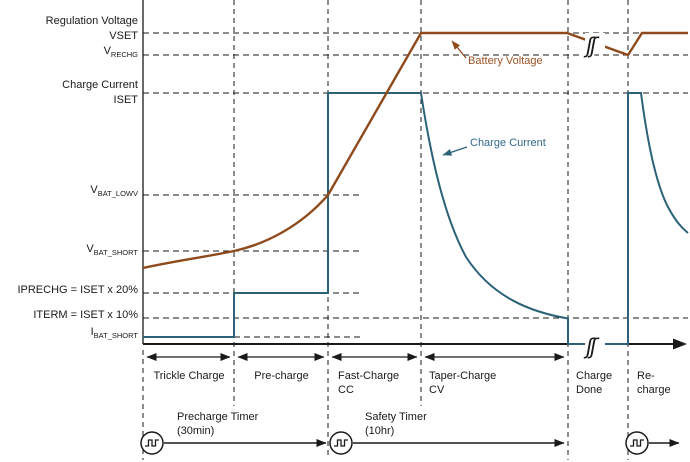  What do you see at coordinates (455, 151) in the screenshot?
I see `charge-current-pointer-arrow` at bounding box center [455, 151].